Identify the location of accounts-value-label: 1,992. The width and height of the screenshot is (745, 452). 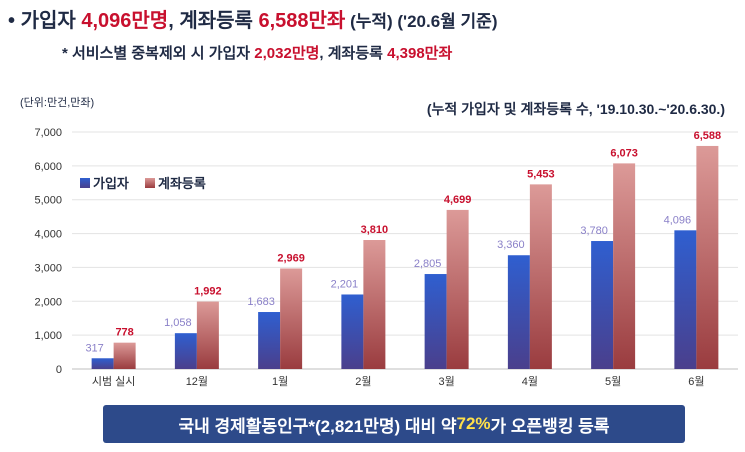
(208, 292).